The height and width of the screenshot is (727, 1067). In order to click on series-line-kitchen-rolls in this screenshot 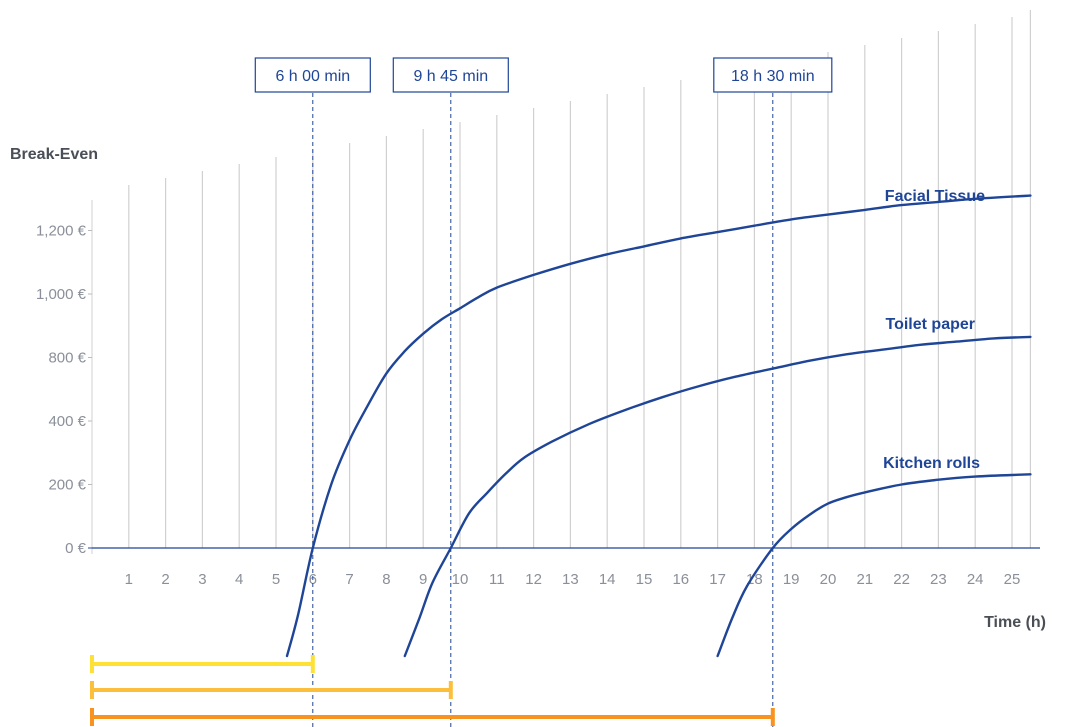, I will do `click(874, 565)`.